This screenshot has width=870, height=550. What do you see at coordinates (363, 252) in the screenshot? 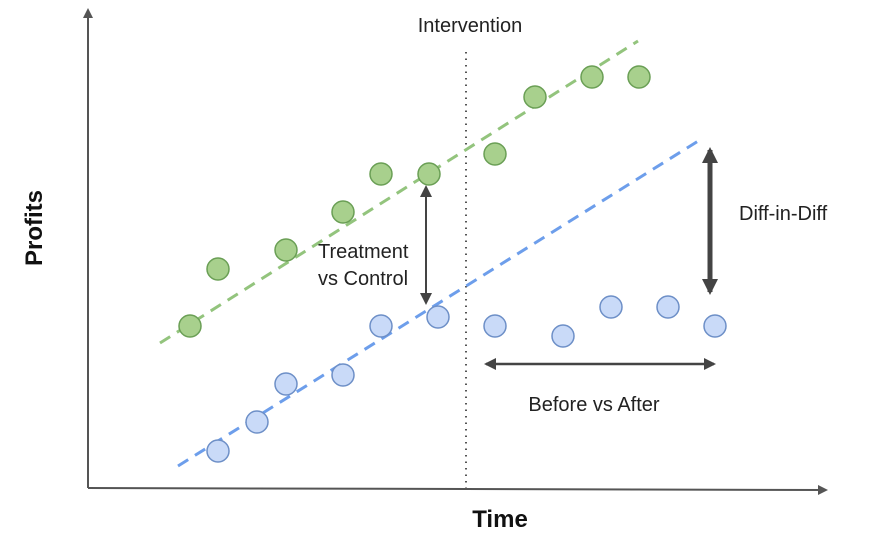
I see `treatment-vs-control-label-line1: Treatment` at bounding box center [363, 252].